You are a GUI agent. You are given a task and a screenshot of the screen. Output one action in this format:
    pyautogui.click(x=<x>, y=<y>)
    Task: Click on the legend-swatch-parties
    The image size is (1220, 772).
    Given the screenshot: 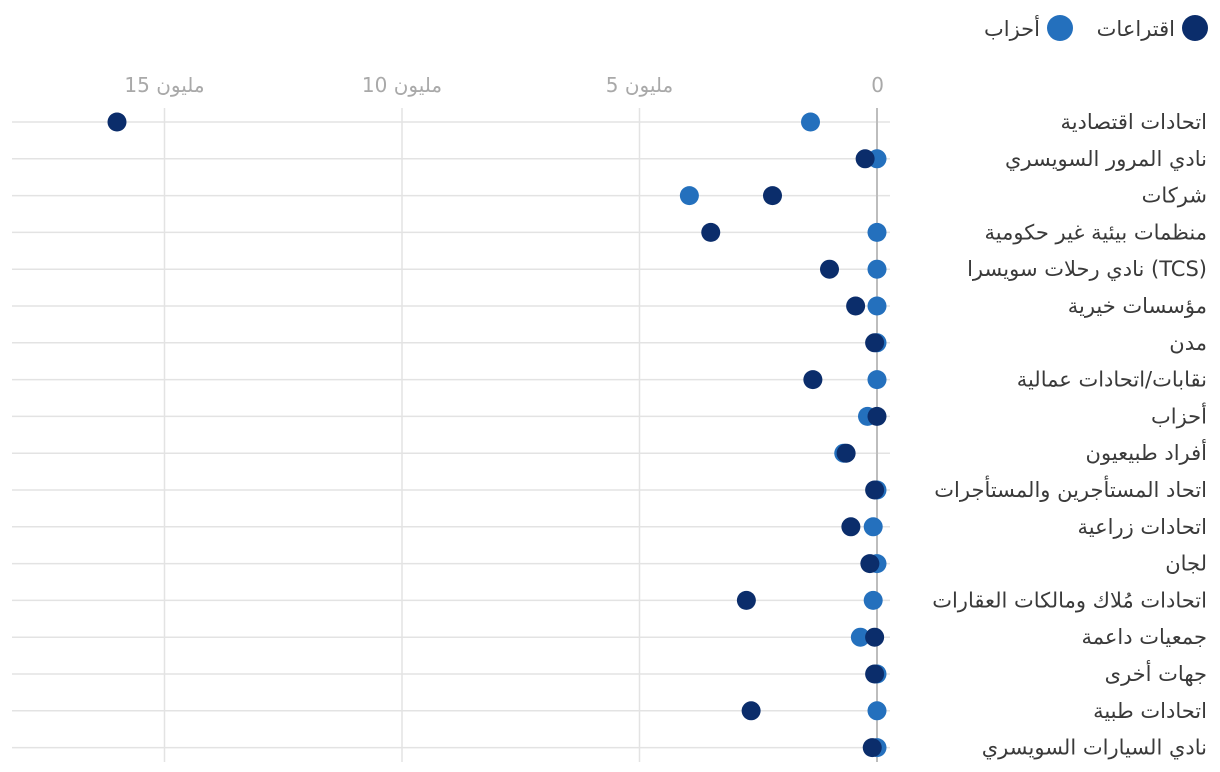 What is the action you would take?
    pyautogui.click(x=1060, y=28)
    